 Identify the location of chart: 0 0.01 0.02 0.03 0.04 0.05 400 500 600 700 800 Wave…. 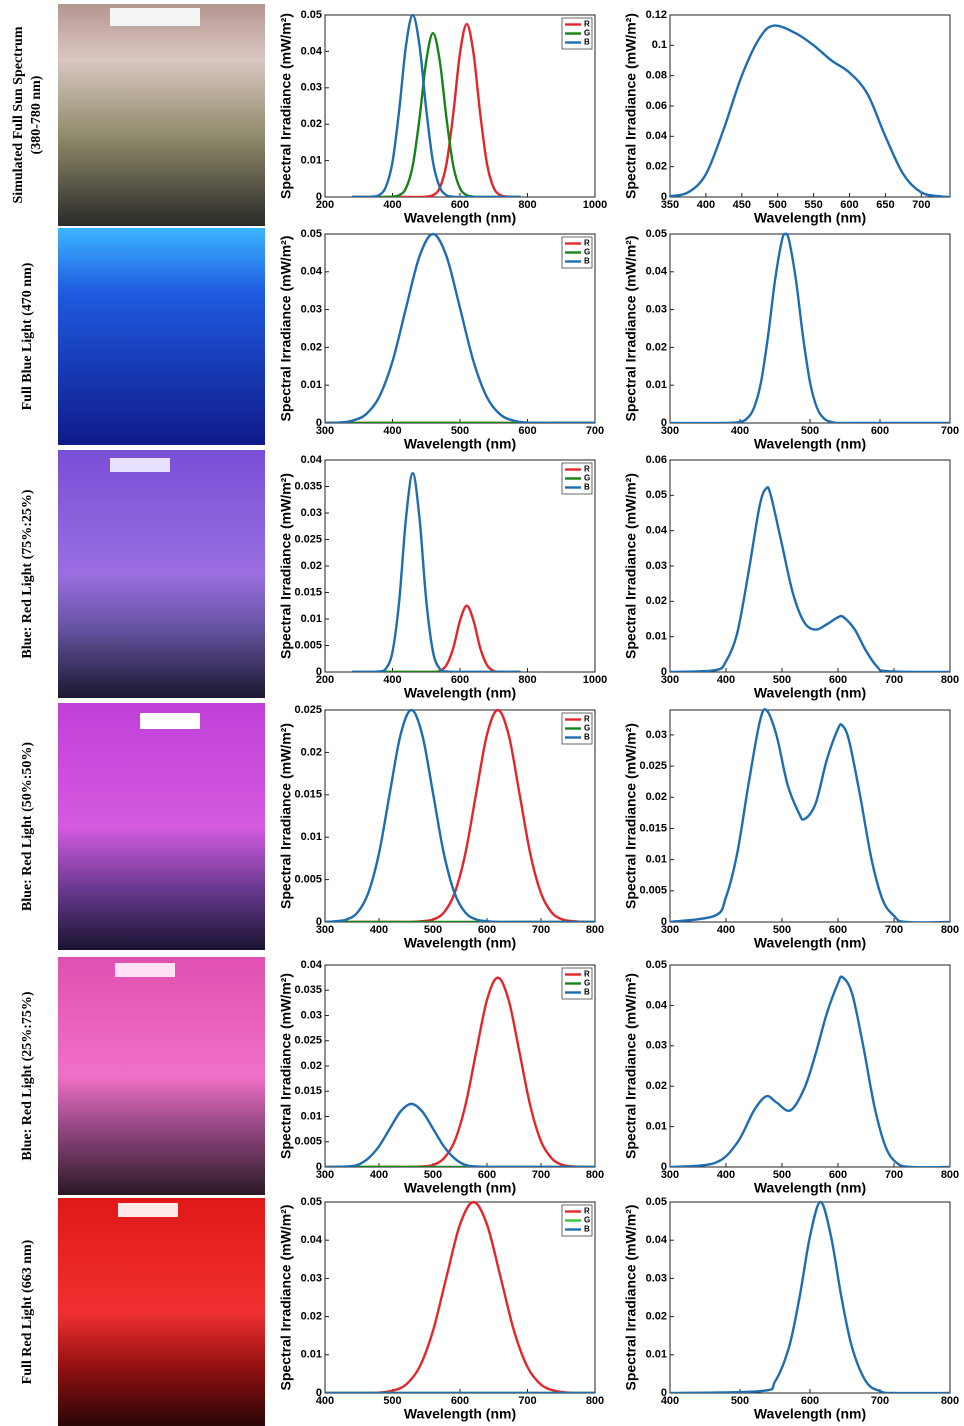
(791, 1309).